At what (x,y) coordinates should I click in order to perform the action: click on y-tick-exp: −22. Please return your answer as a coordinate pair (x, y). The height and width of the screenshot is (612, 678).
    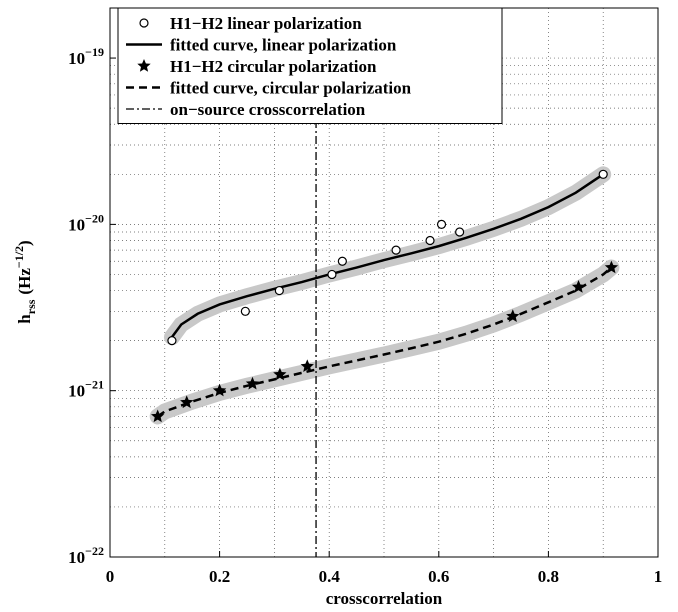
    Looking at the image, I should click on (94, 551).